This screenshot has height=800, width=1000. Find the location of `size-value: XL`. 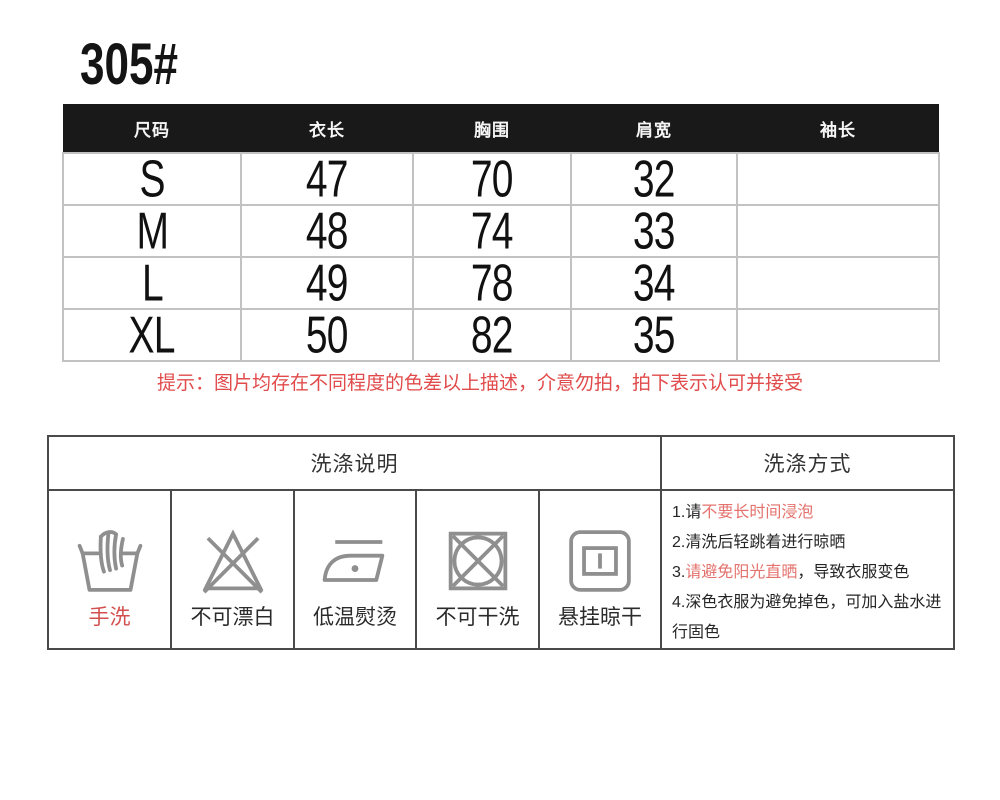

size-value: XL is located at coordinates (152, 335).